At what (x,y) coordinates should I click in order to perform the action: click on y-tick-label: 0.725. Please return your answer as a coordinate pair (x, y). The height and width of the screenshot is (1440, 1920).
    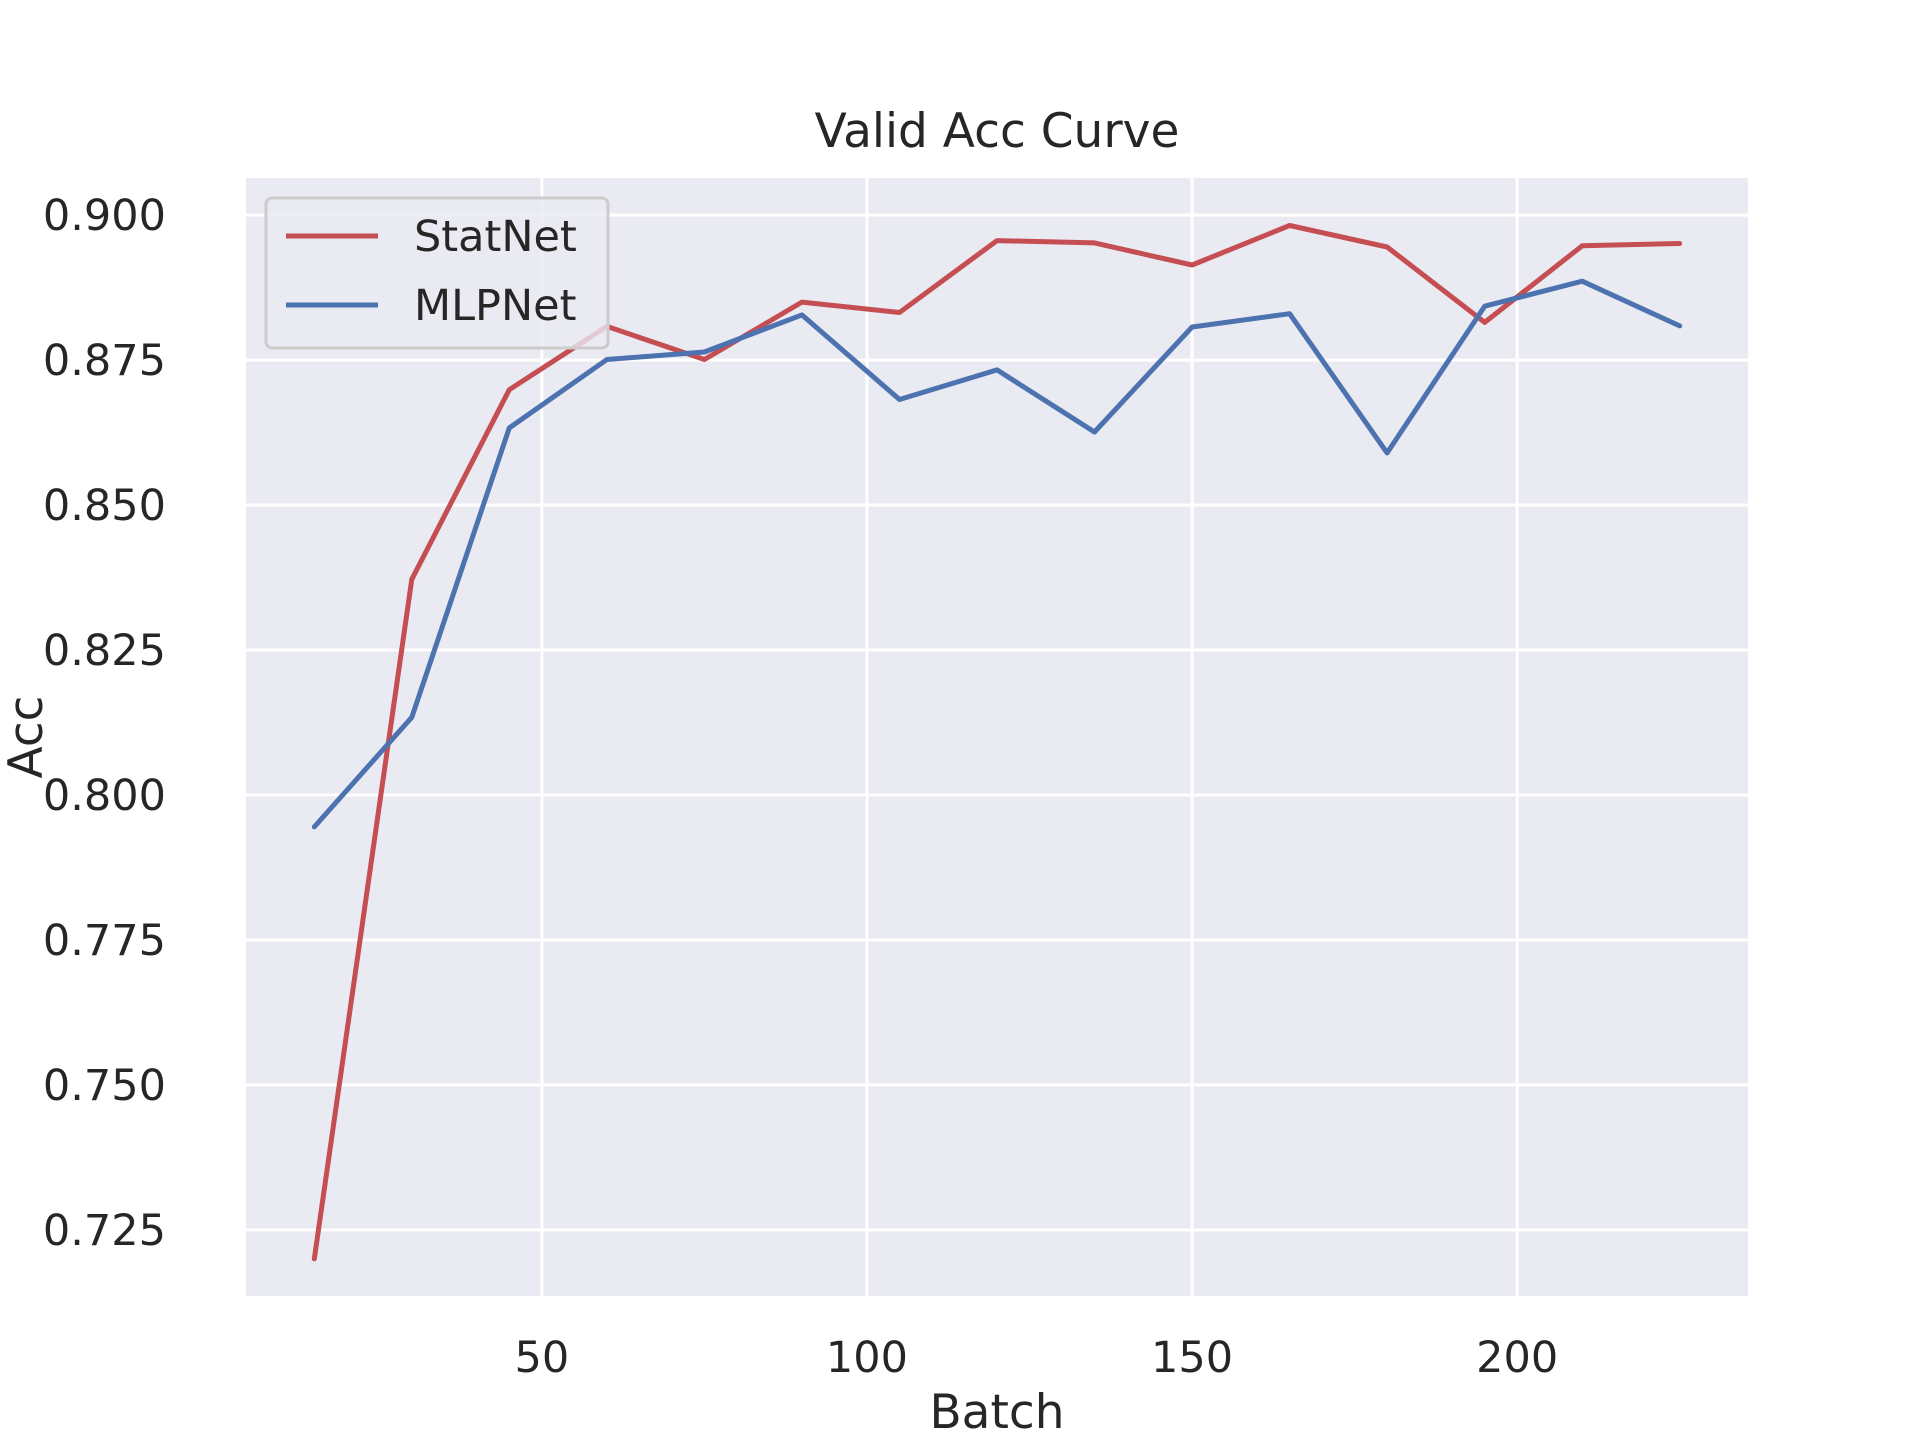
    Looking at the image, I should click on (104, 1231).